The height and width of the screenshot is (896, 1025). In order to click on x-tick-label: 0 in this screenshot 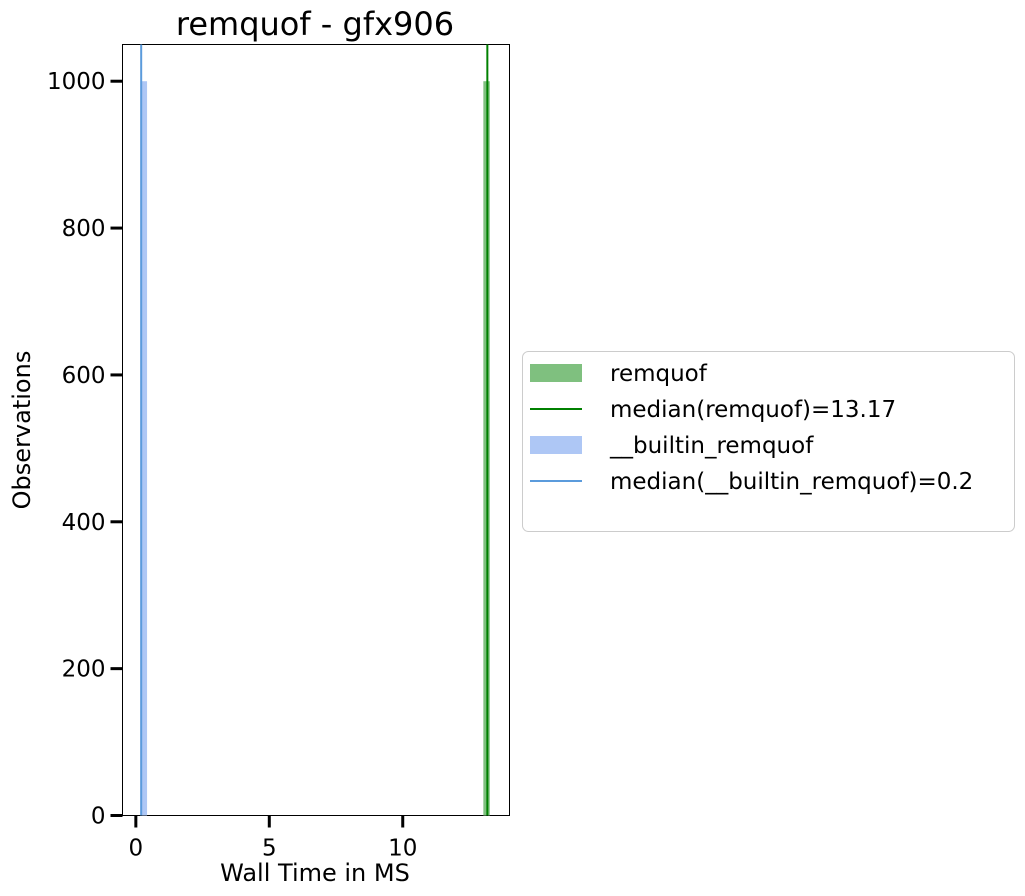, I will do `click(136, 849)`.